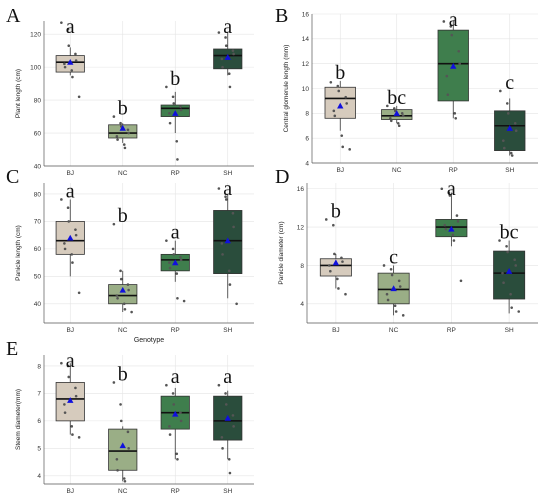 The image size is (550, 496). I want to click on box-nc: b, so click(123, 124).